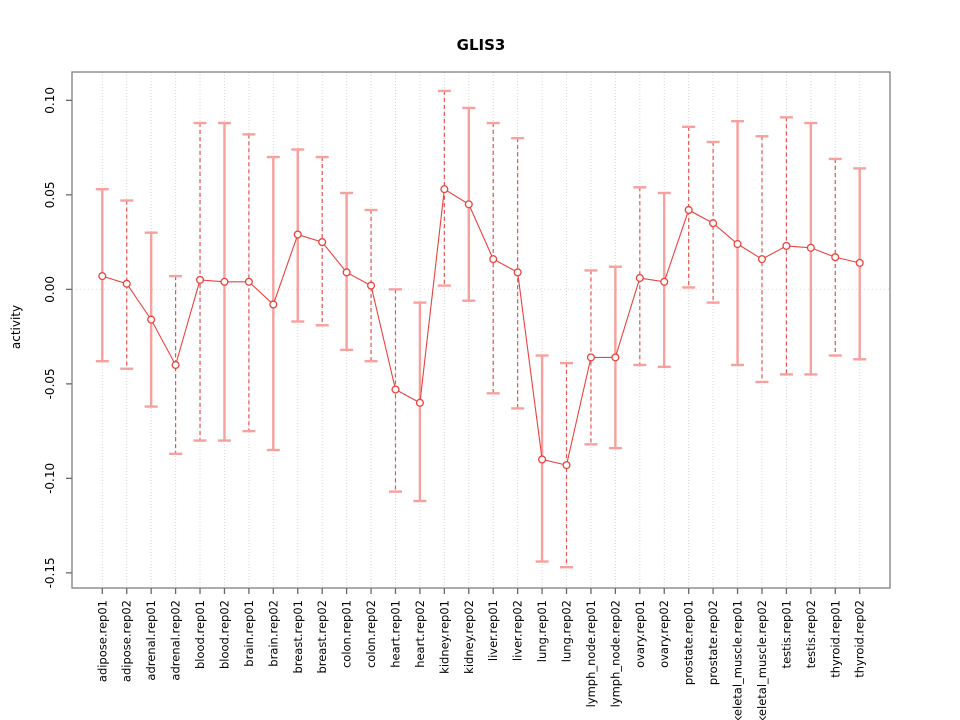 Image resolution: width=960 pixels, height=720 pixels. I want to click on x-tick-label: blood.rep01, so click(200, 634).